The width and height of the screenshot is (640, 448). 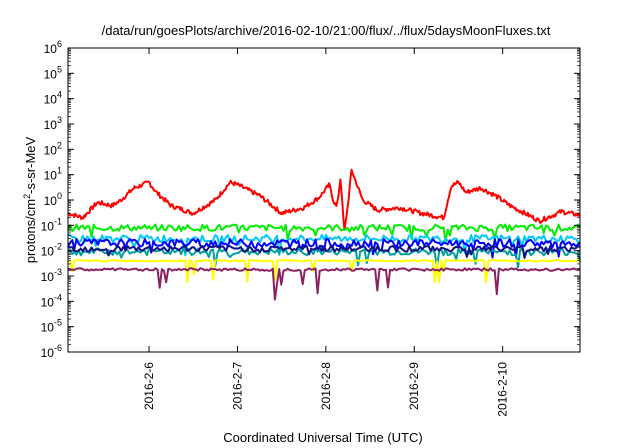 I want to click on y-axis-title-part-1: protons/cm, so click(x=30, y=231).